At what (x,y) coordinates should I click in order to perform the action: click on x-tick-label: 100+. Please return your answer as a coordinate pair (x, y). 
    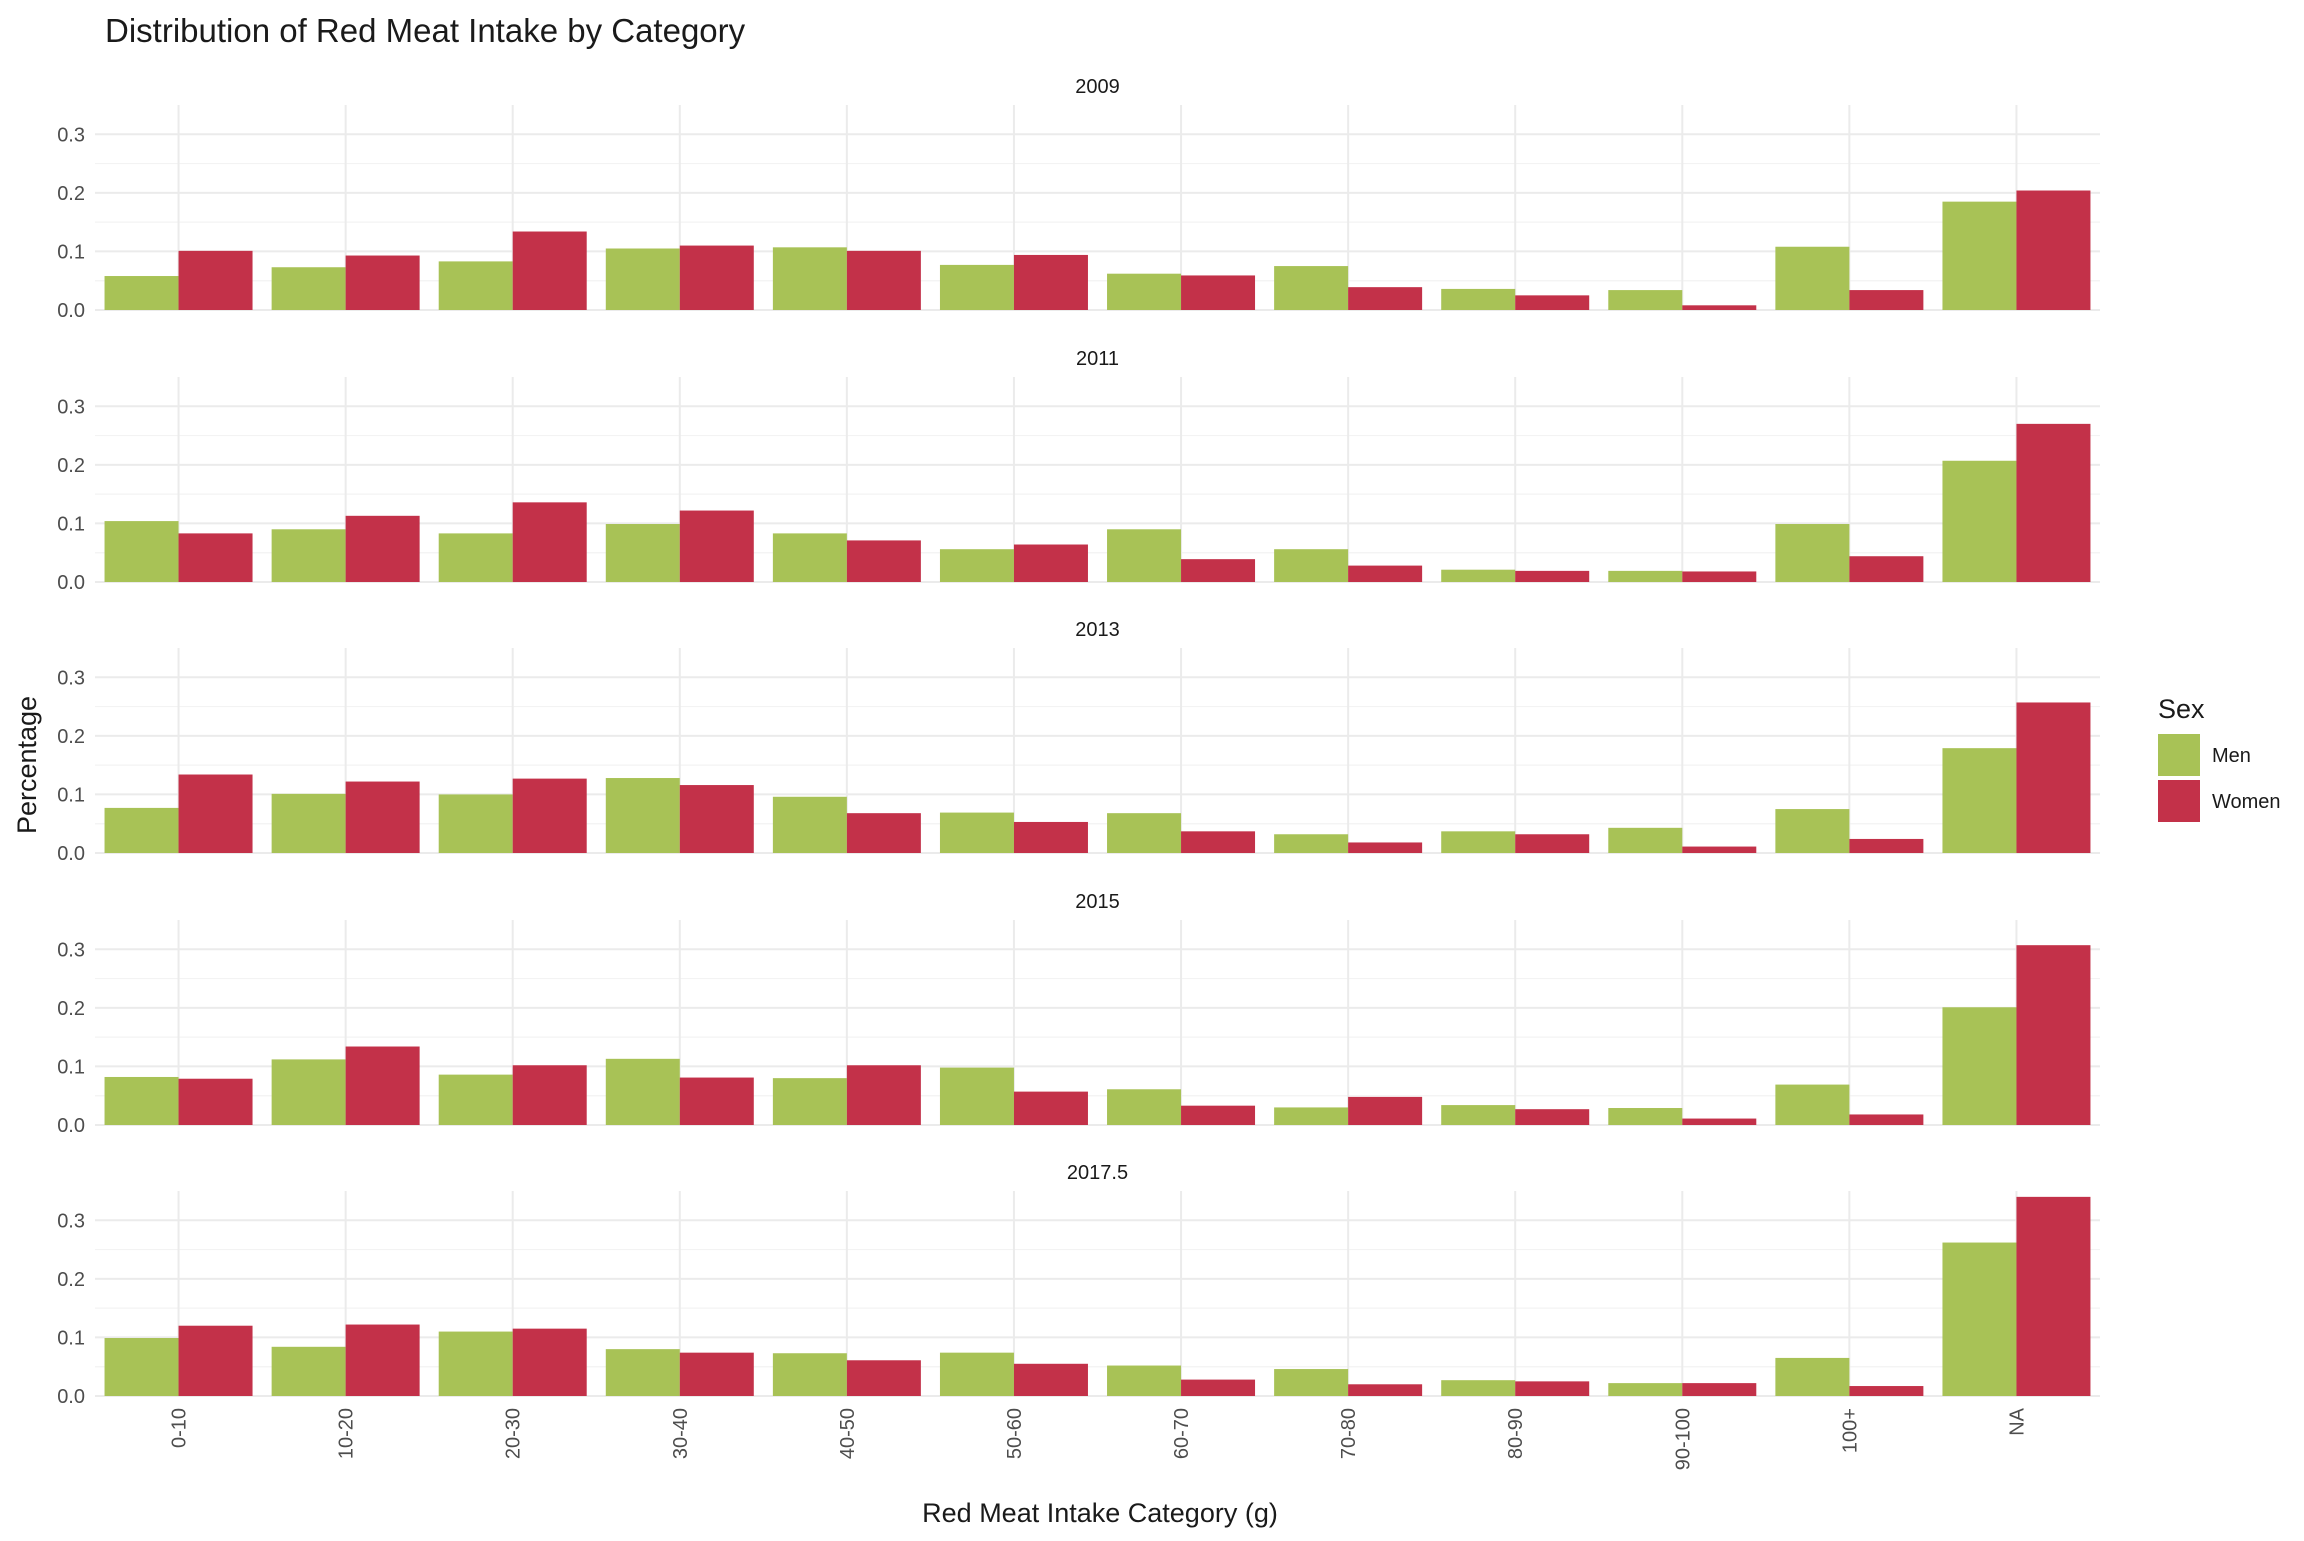
    Looking at the image, I should click on (1850, 1430).